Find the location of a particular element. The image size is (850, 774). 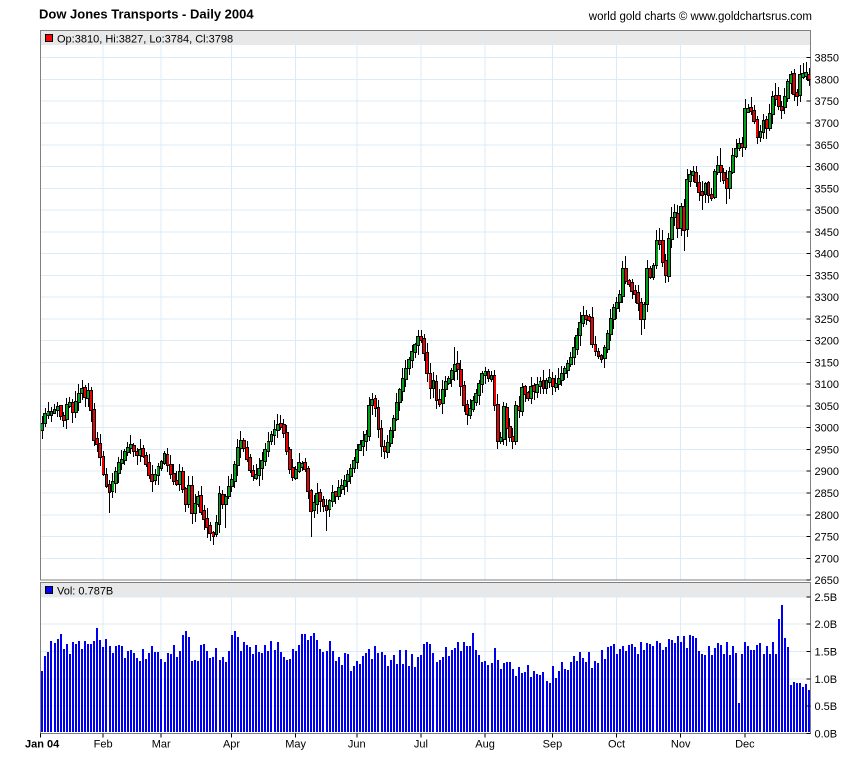

svg-text: 3850 is located at coordinates (827, 59).